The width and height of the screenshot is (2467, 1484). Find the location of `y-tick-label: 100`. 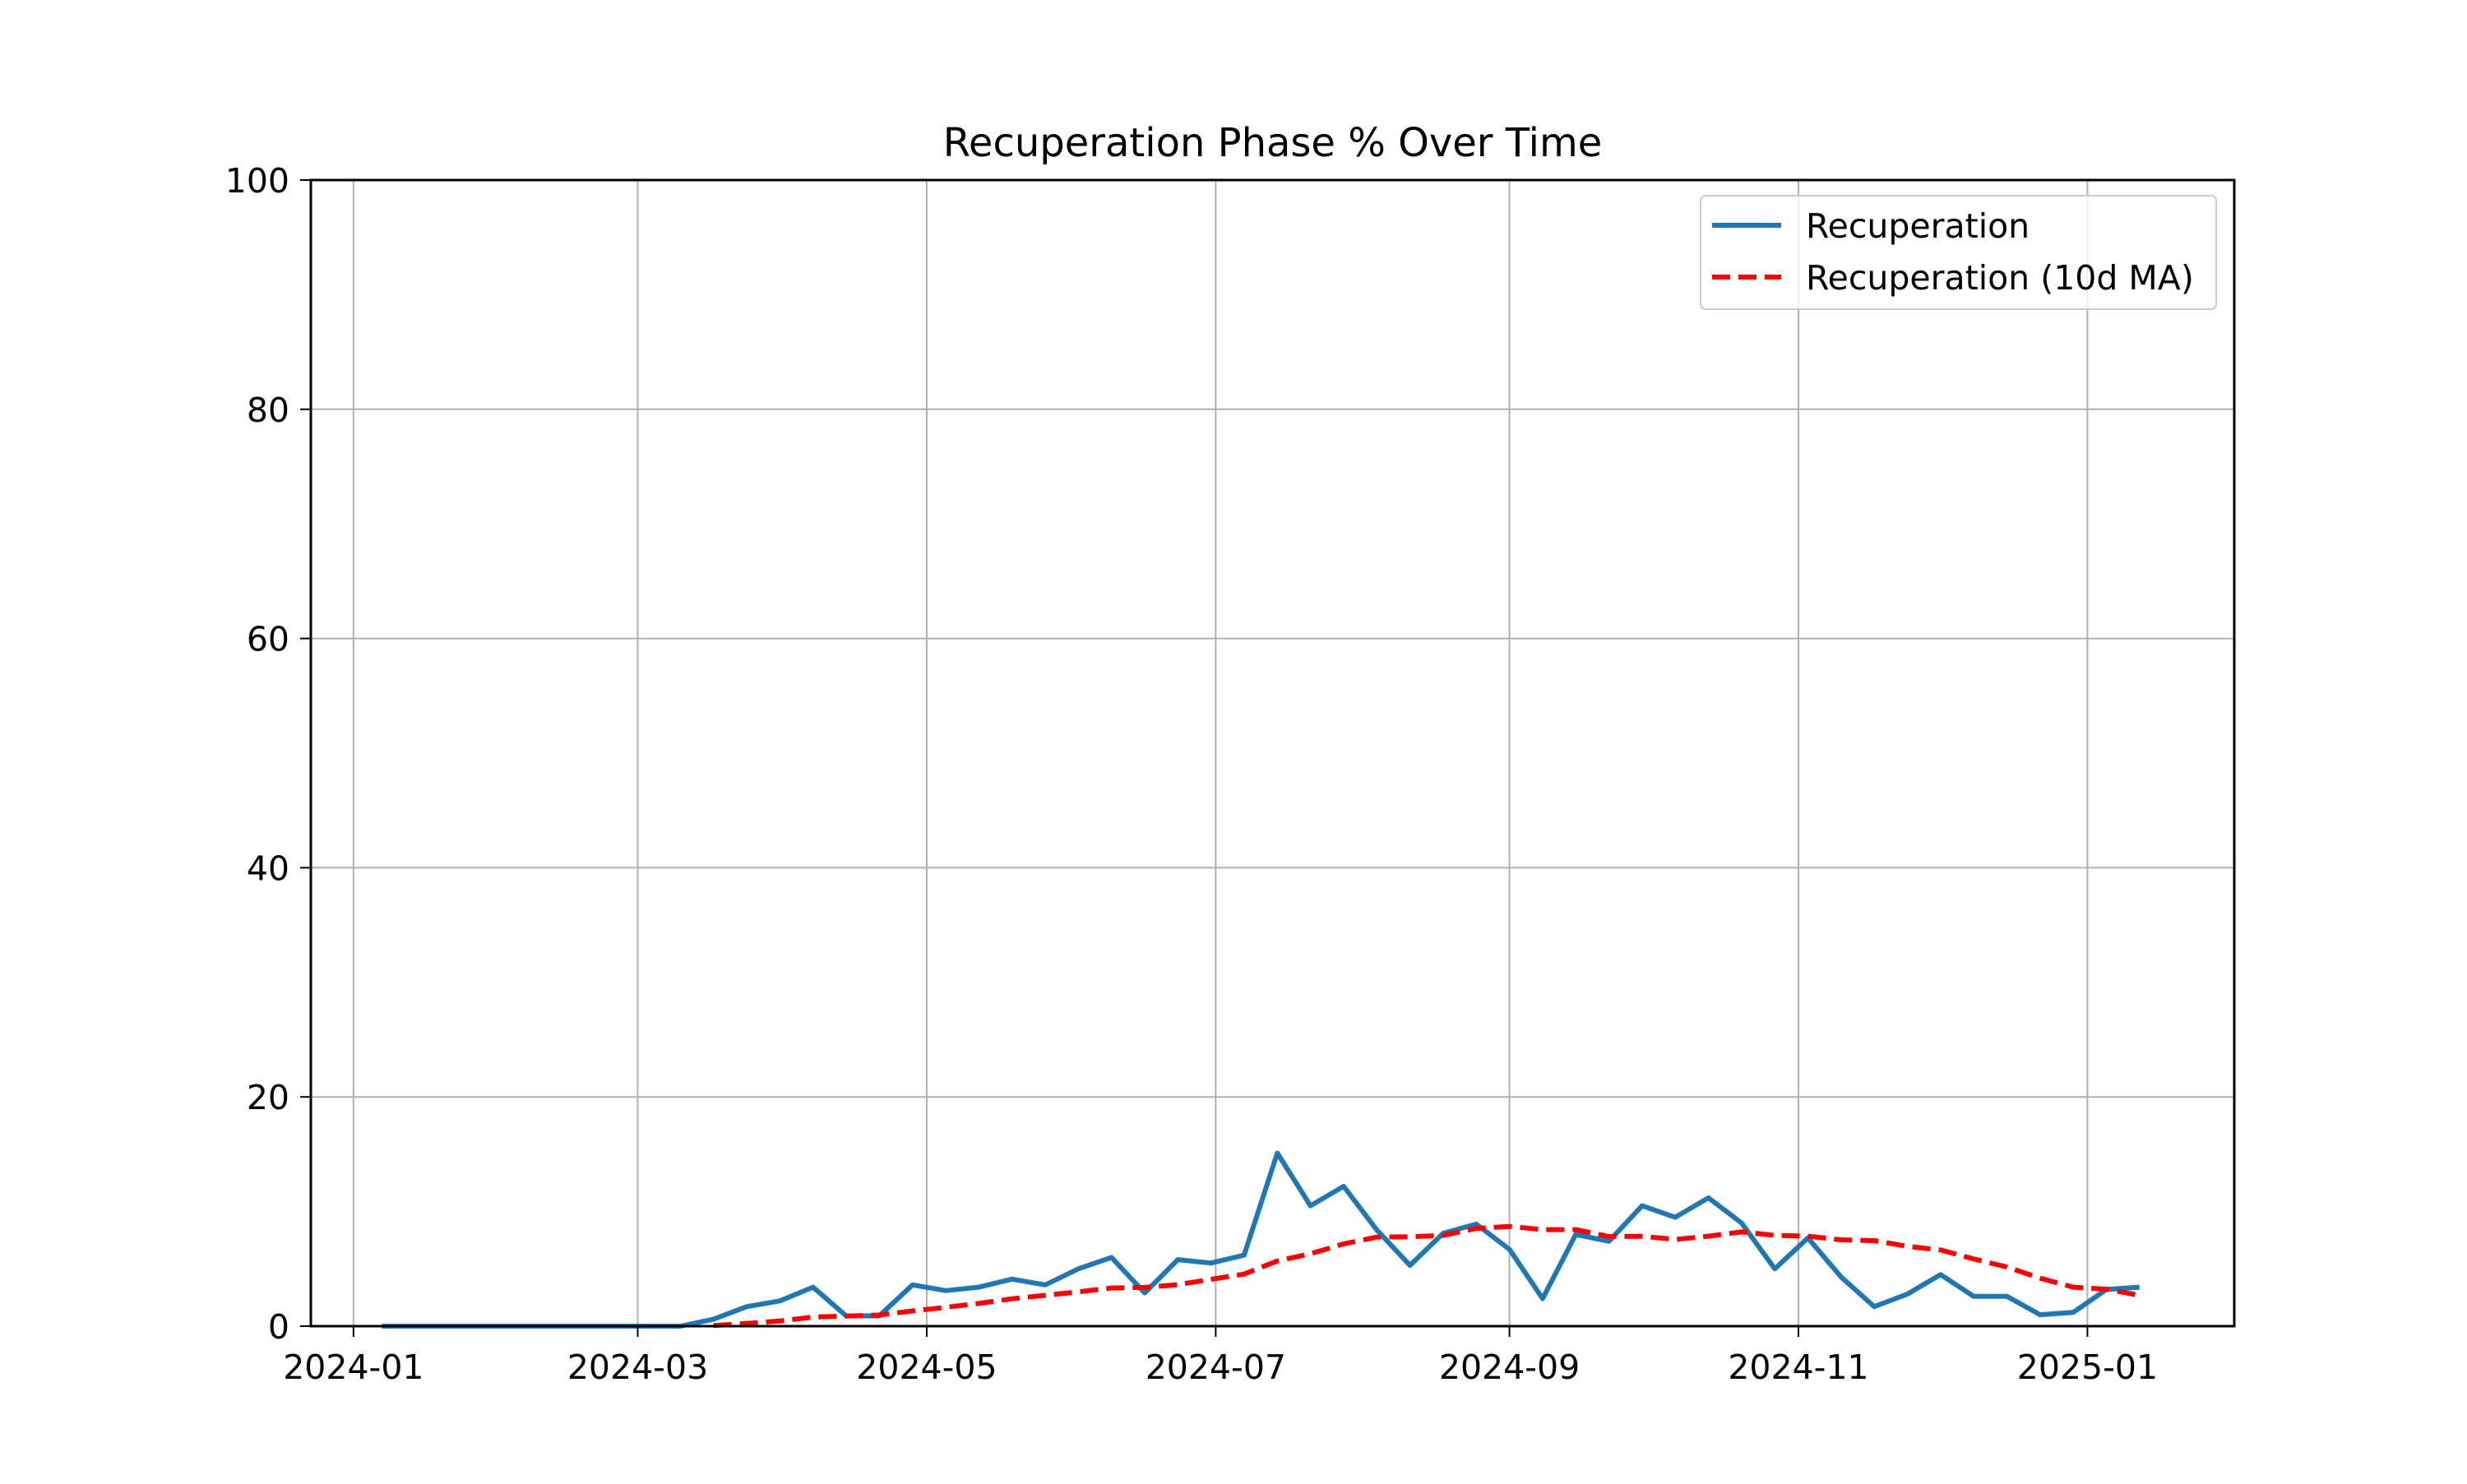

y-tick-label: 100 is located at coordinates (257, 181).